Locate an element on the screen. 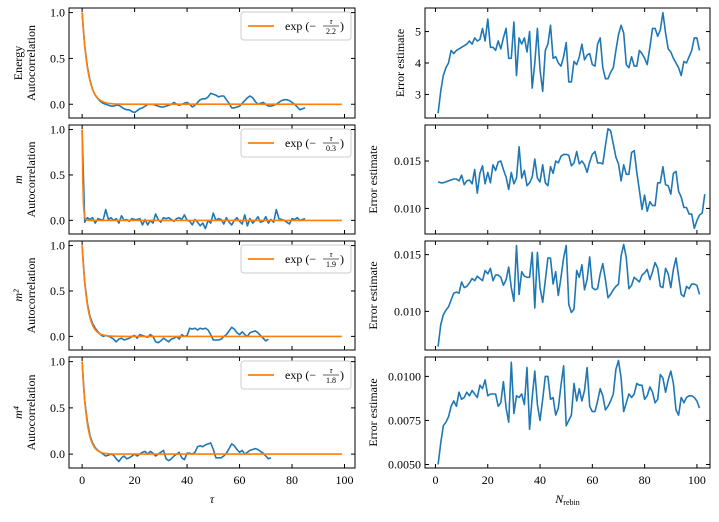  legend: exp (− τ0.3) is located at coordinates (296, 143).